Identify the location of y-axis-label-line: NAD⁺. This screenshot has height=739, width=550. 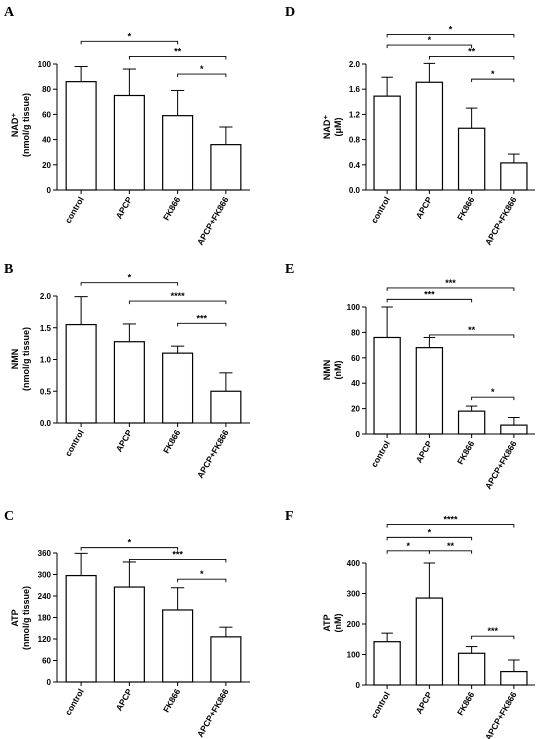
(327, 127).